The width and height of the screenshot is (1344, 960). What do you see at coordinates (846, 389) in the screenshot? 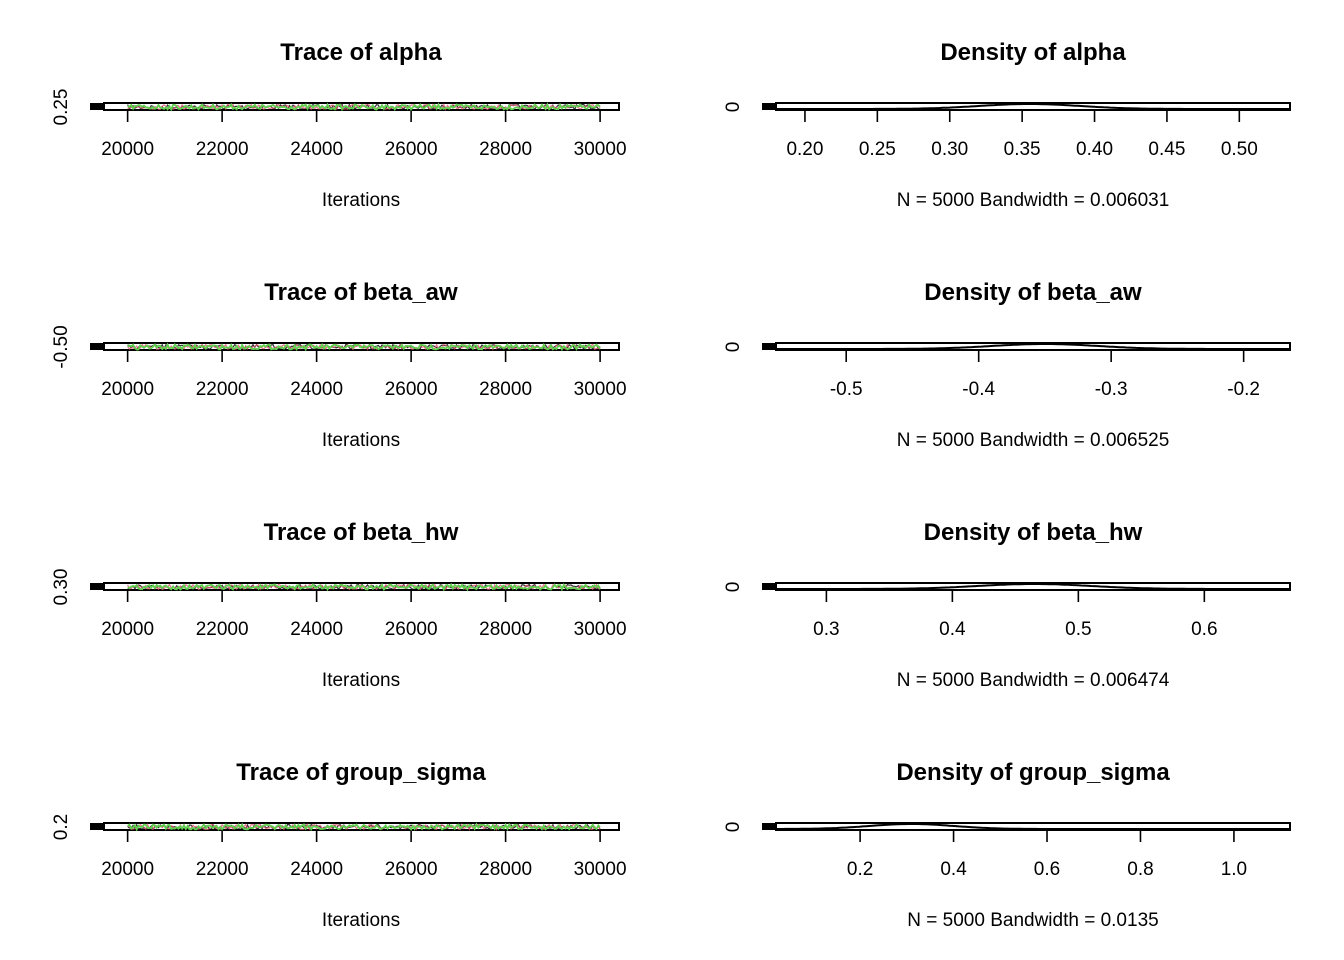
I see `x-tick-label: -0.5` at bounding box center [846, 389].